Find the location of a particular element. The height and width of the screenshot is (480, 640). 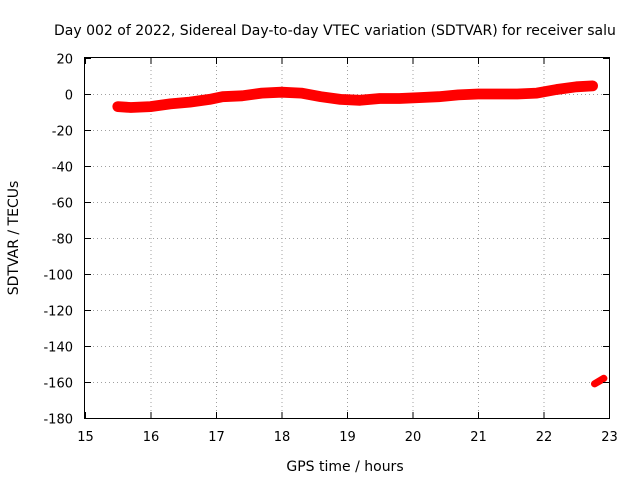

y-tick-label: -140 is located at coordinates (58, 348).